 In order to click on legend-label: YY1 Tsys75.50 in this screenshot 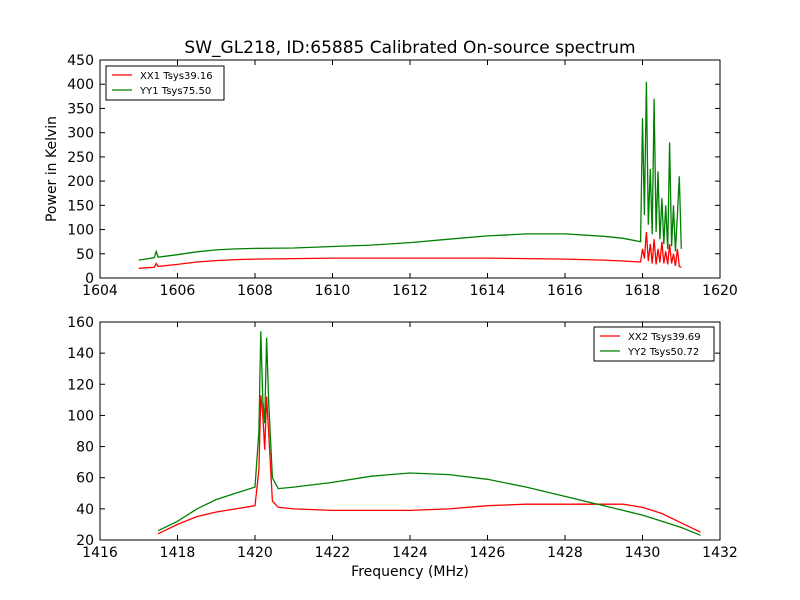, I will do `click(175, 91)`.